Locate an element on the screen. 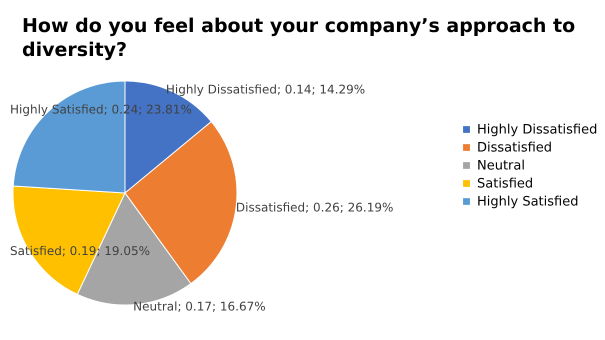  data-label: Dissatisfied; 0.26; 26.19% is located at coordinates (315, 207).